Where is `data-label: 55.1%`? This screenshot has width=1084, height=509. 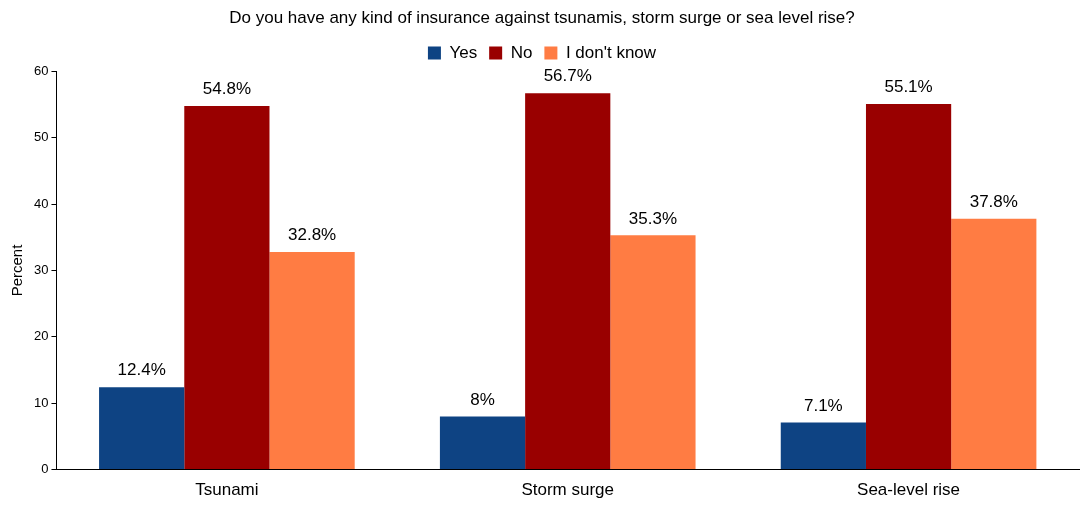
data-label: 55.1% is located at coordinates (908, 87).